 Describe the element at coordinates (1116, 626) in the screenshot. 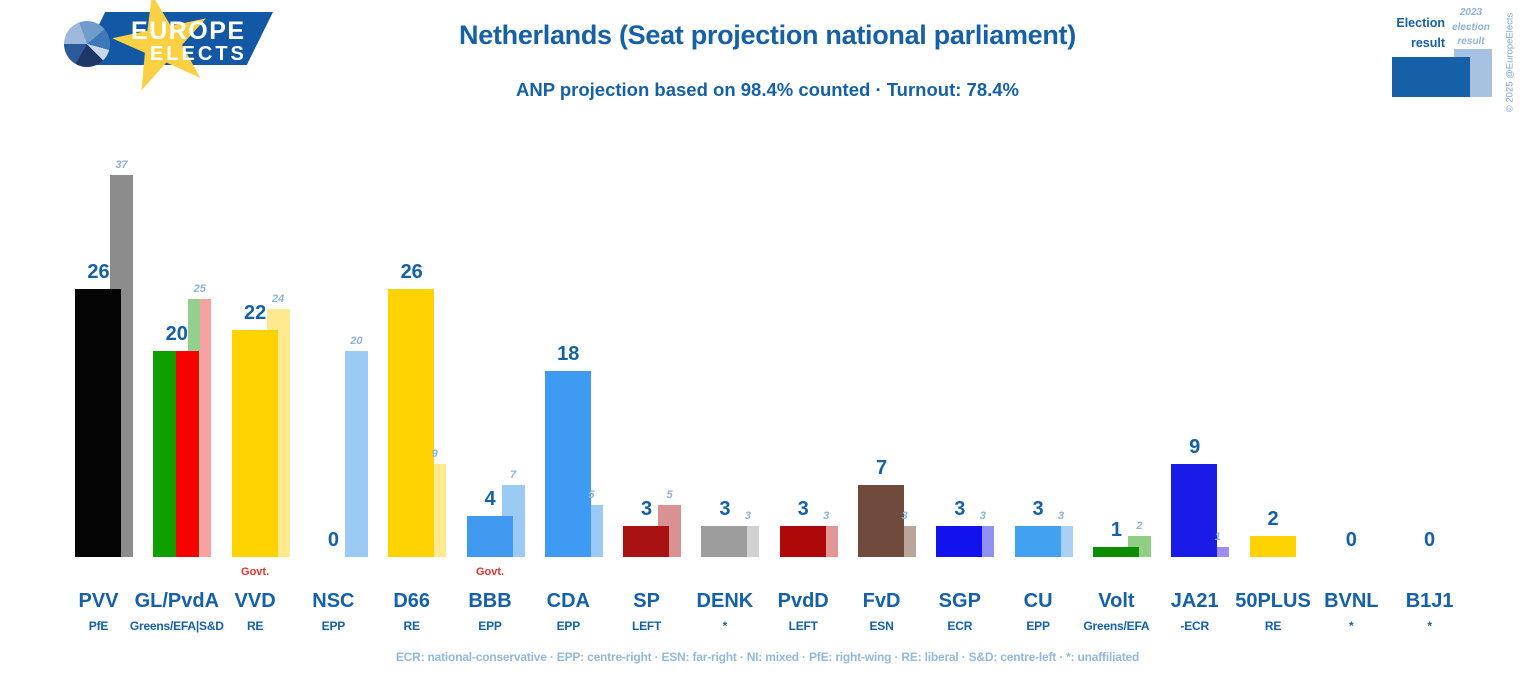

I see `party-group-label: Greens/EFA` at that location.